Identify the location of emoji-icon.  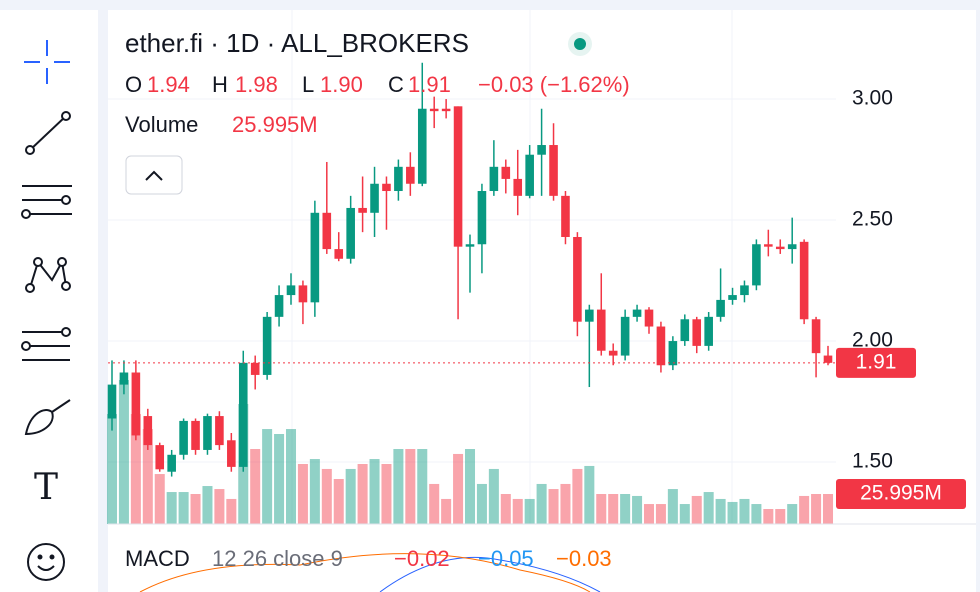
(46, 562).